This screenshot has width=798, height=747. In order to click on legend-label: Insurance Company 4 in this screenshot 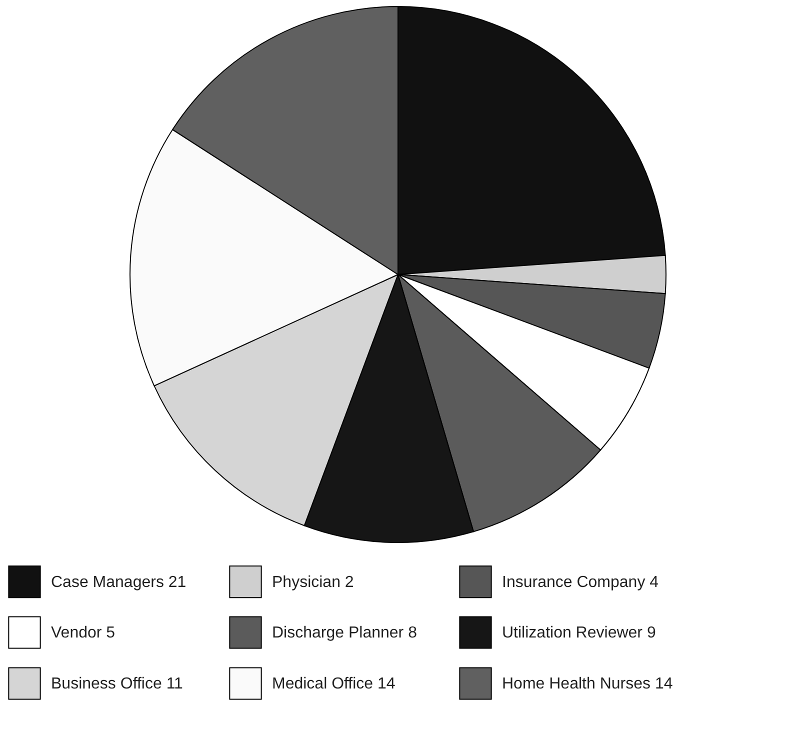, I will do `click(580, 582)`.